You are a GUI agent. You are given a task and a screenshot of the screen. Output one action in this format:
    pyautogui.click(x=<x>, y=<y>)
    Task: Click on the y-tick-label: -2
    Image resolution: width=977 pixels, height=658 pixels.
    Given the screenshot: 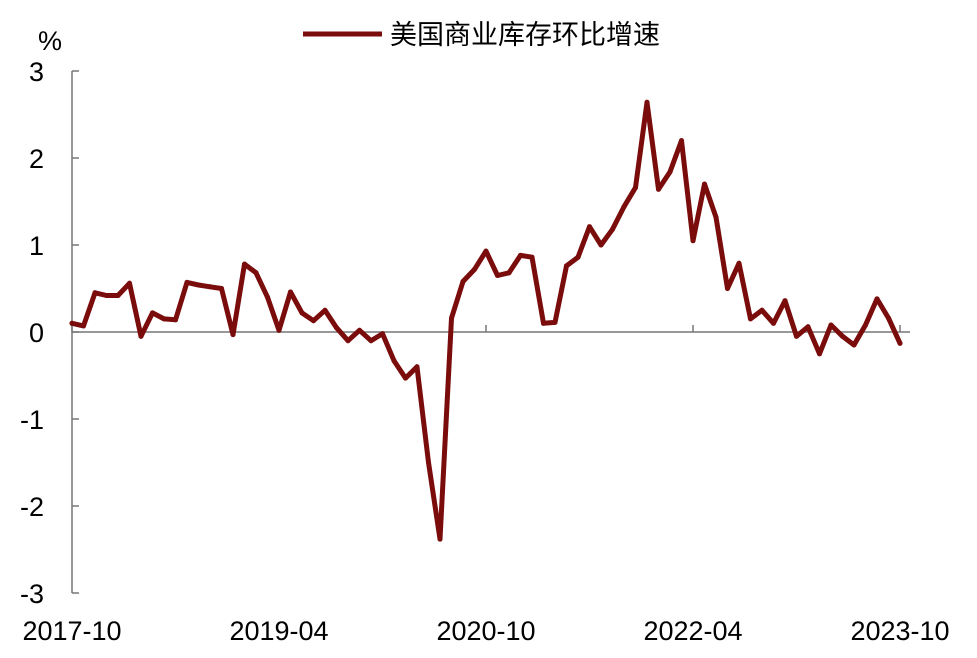 What is the action you would take?
    pyautogui.click(x=32, y=507)
    